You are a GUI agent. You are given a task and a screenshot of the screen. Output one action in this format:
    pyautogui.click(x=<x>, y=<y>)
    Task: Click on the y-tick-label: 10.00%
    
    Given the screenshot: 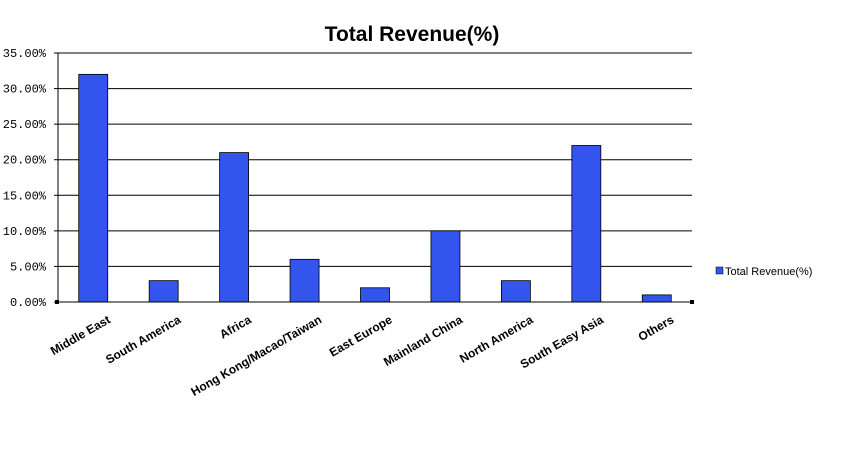 What is the action you would take?
    pyautogui.click(x=25, y=232)
    